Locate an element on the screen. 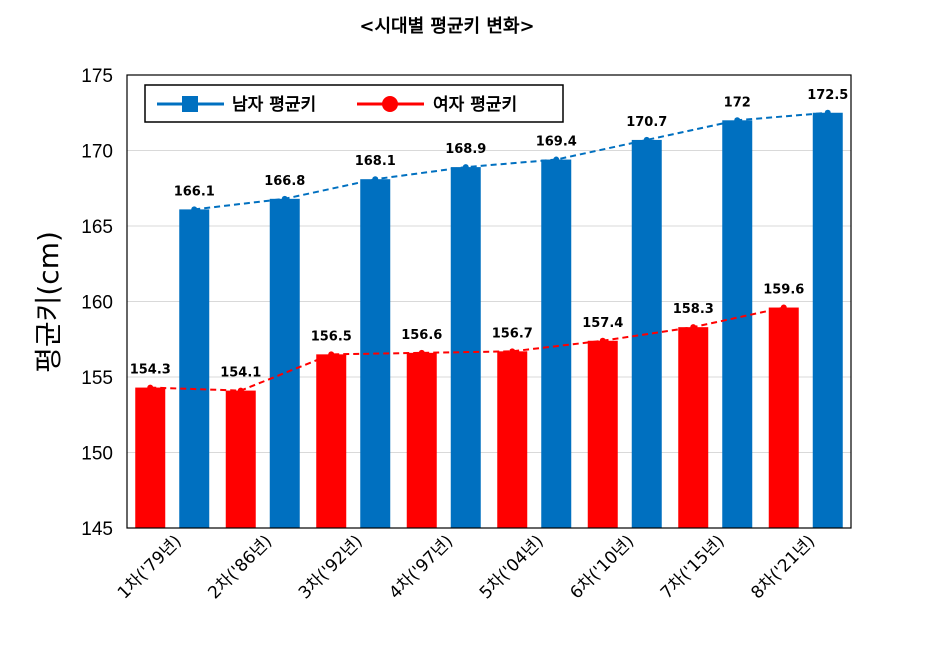 The width and height of the screenshot is (944, 661). y-tick-label: 165 is located at coordinates (97, 227).